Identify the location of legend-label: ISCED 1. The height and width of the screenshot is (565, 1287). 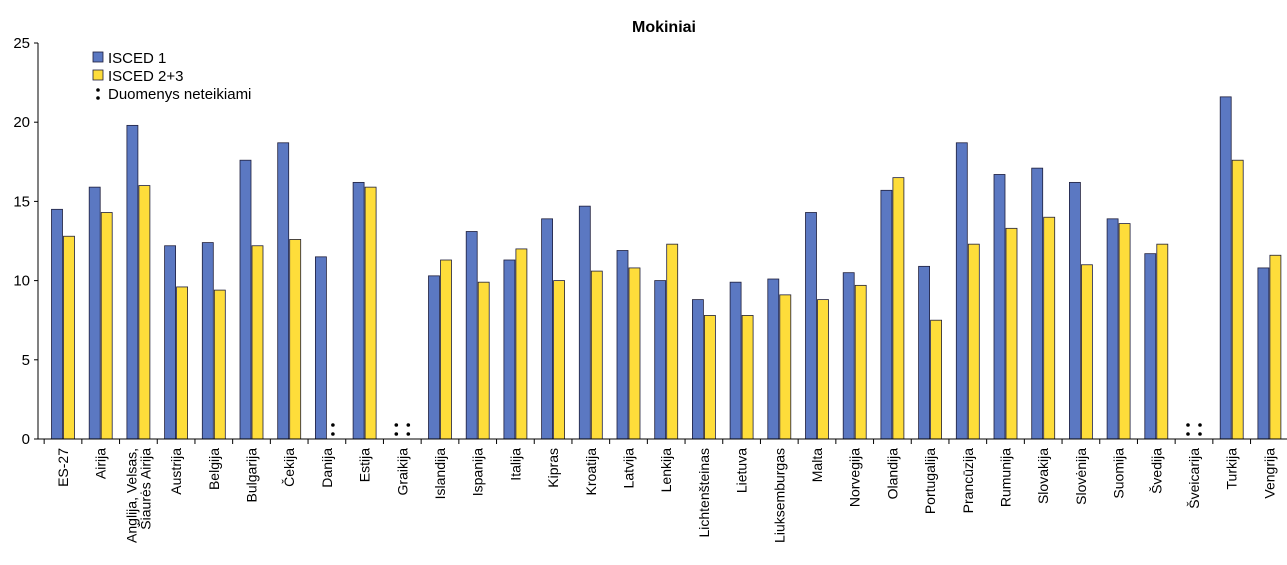
(137, 58).